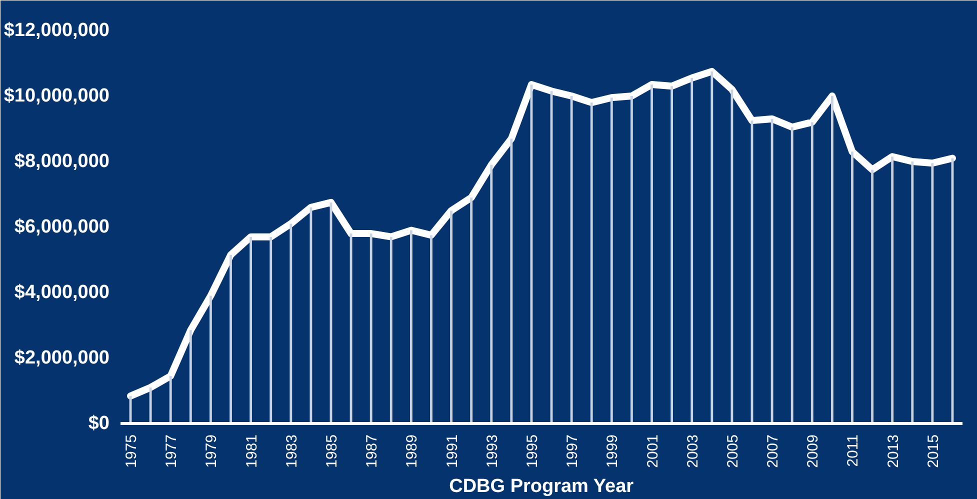 The image size is (977, 499). I want to click on x-tick-label: 1987, so click(372, 451).